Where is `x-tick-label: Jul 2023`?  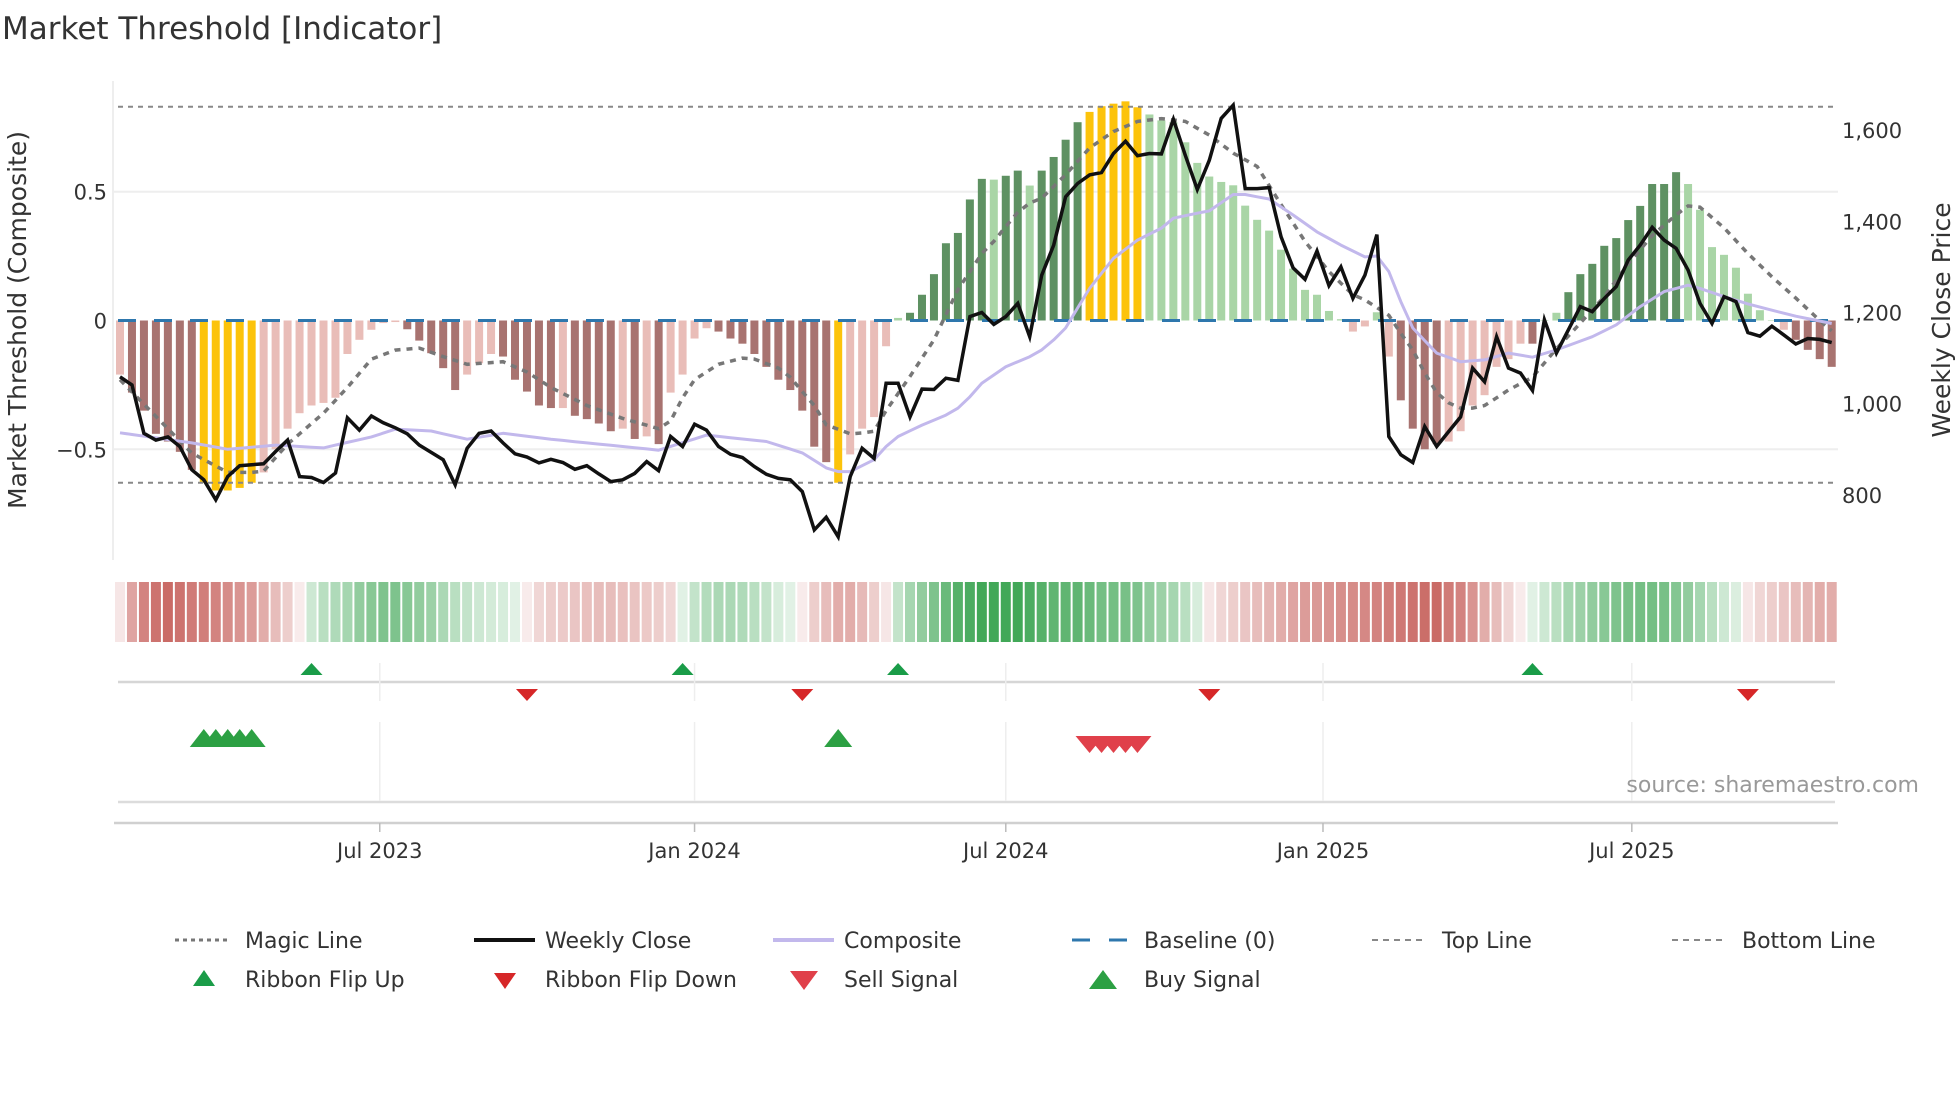
x-tick-label: Jul 2023 is located at coordinates (378, 851).